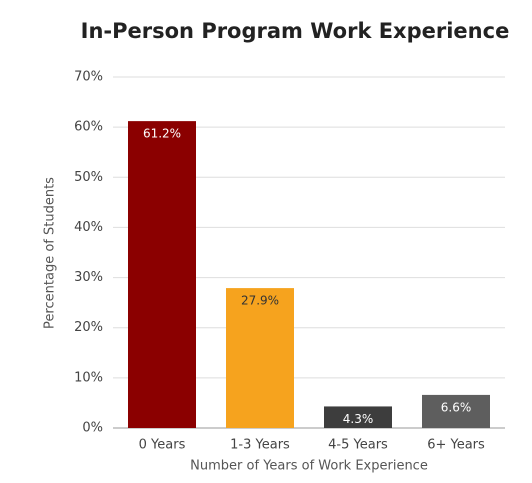  What do you see at coordinates (50, 253) in the screenshot?
I see `y-axis-label: Percentage of Students` at bounding box center [50, 253].